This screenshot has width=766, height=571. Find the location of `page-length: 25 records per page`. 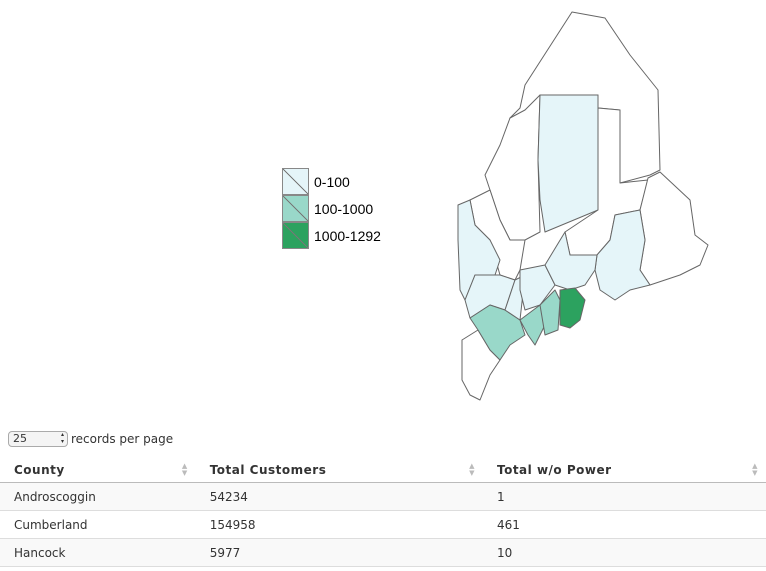

page-length: 25 records per page is located at coordinates (90, 439).